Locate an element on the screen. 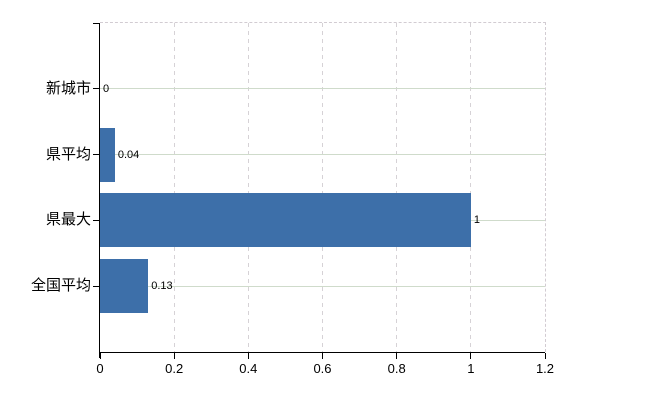 This screenshot has height=400, width=650. bar-value-label: 1 is located at coordinates (476, 220).